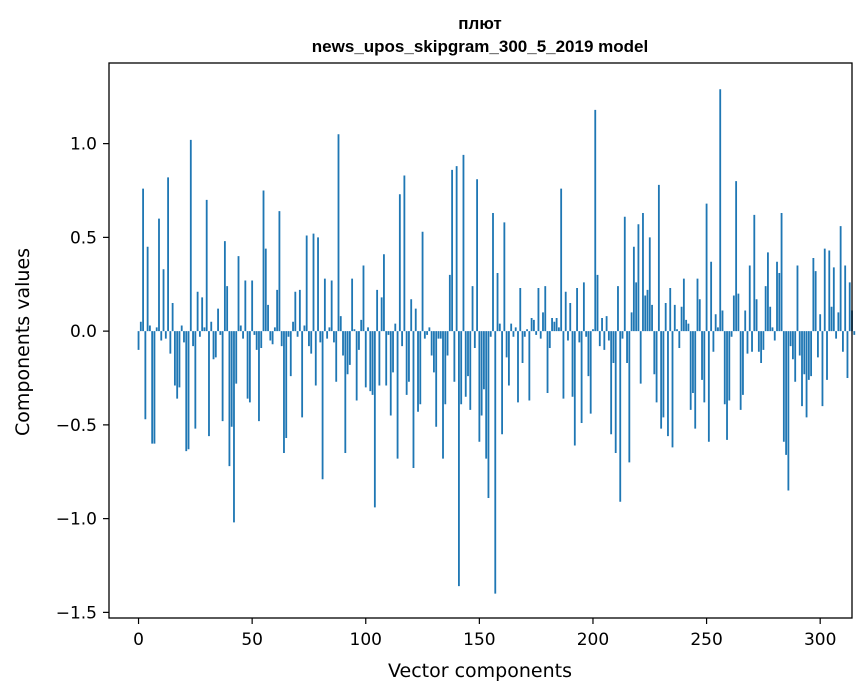 This screenshot has height=696, width=867. Describe the element at coordinates (479, 640) in the screenshot. I see `x-tick-label: 150` at that location.